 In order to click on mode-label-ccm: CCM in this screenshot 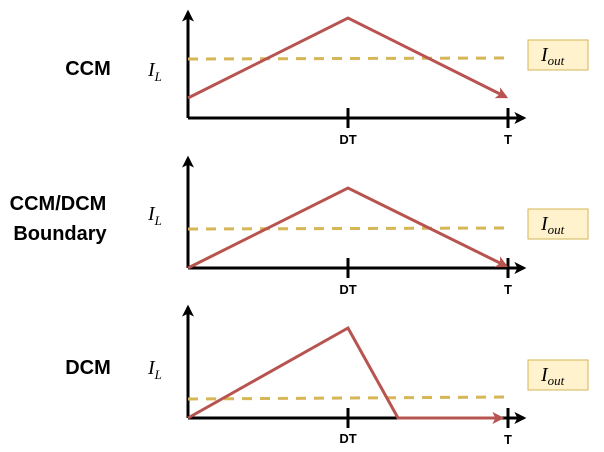, I will do `click(88, 69)`.